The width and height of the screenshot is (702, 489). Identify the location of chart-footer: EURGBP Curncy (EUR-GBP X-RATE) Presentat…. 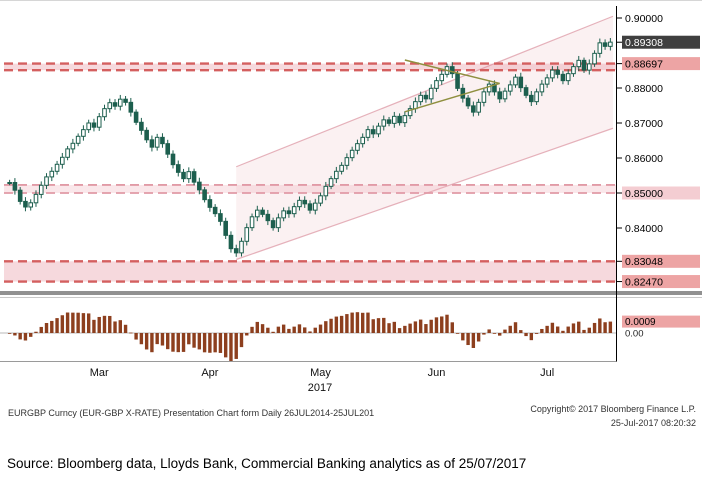
(351, 415).